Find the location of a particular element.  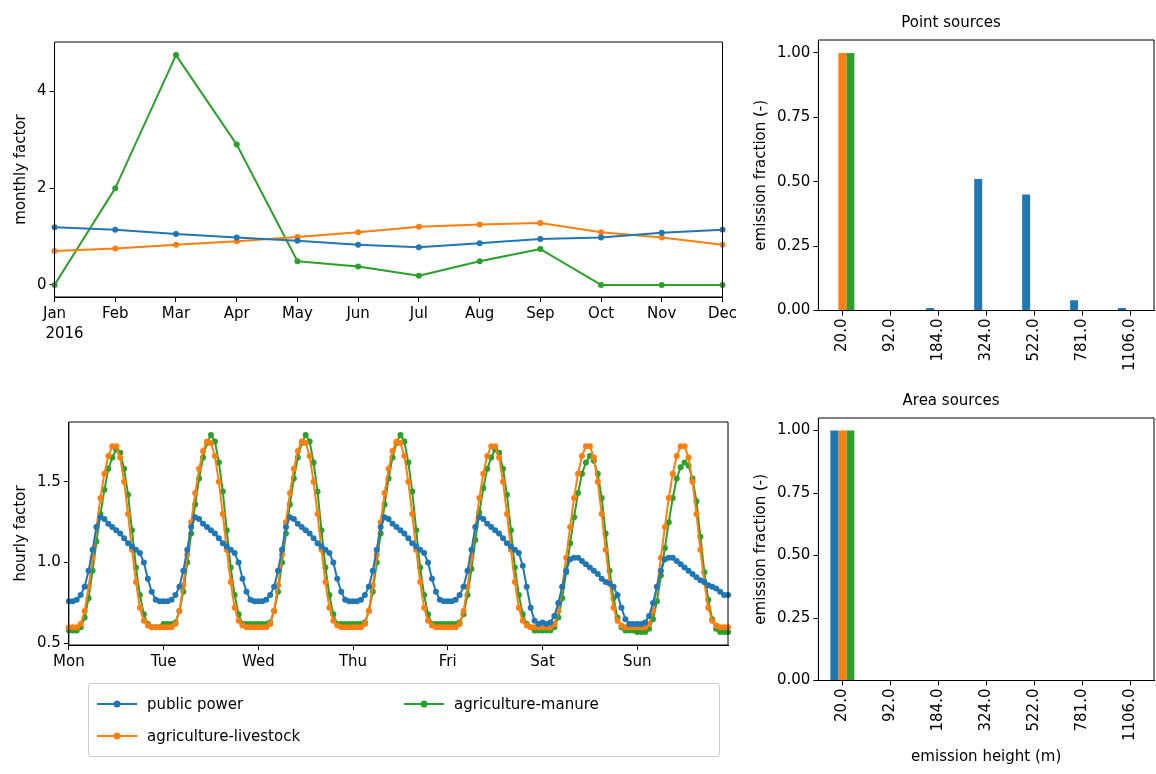

x-tick-label: Sun is located at coordinates (637, 660).